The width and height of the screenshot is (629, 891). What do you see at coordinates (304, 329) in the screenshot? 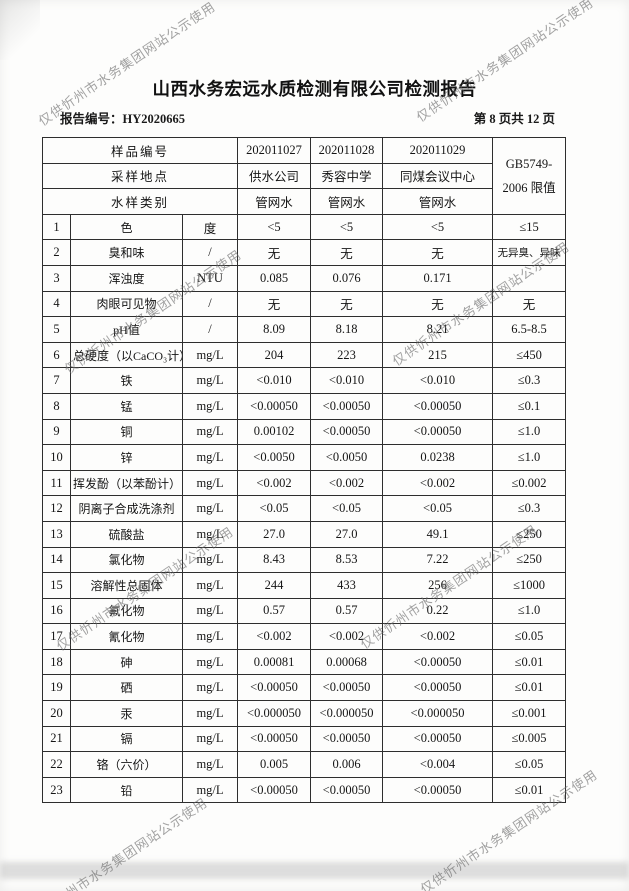
I see `table-row: 5 pH值/8.09 8.18 8.21 6.5-8.5` at bounding box center [304, 329].